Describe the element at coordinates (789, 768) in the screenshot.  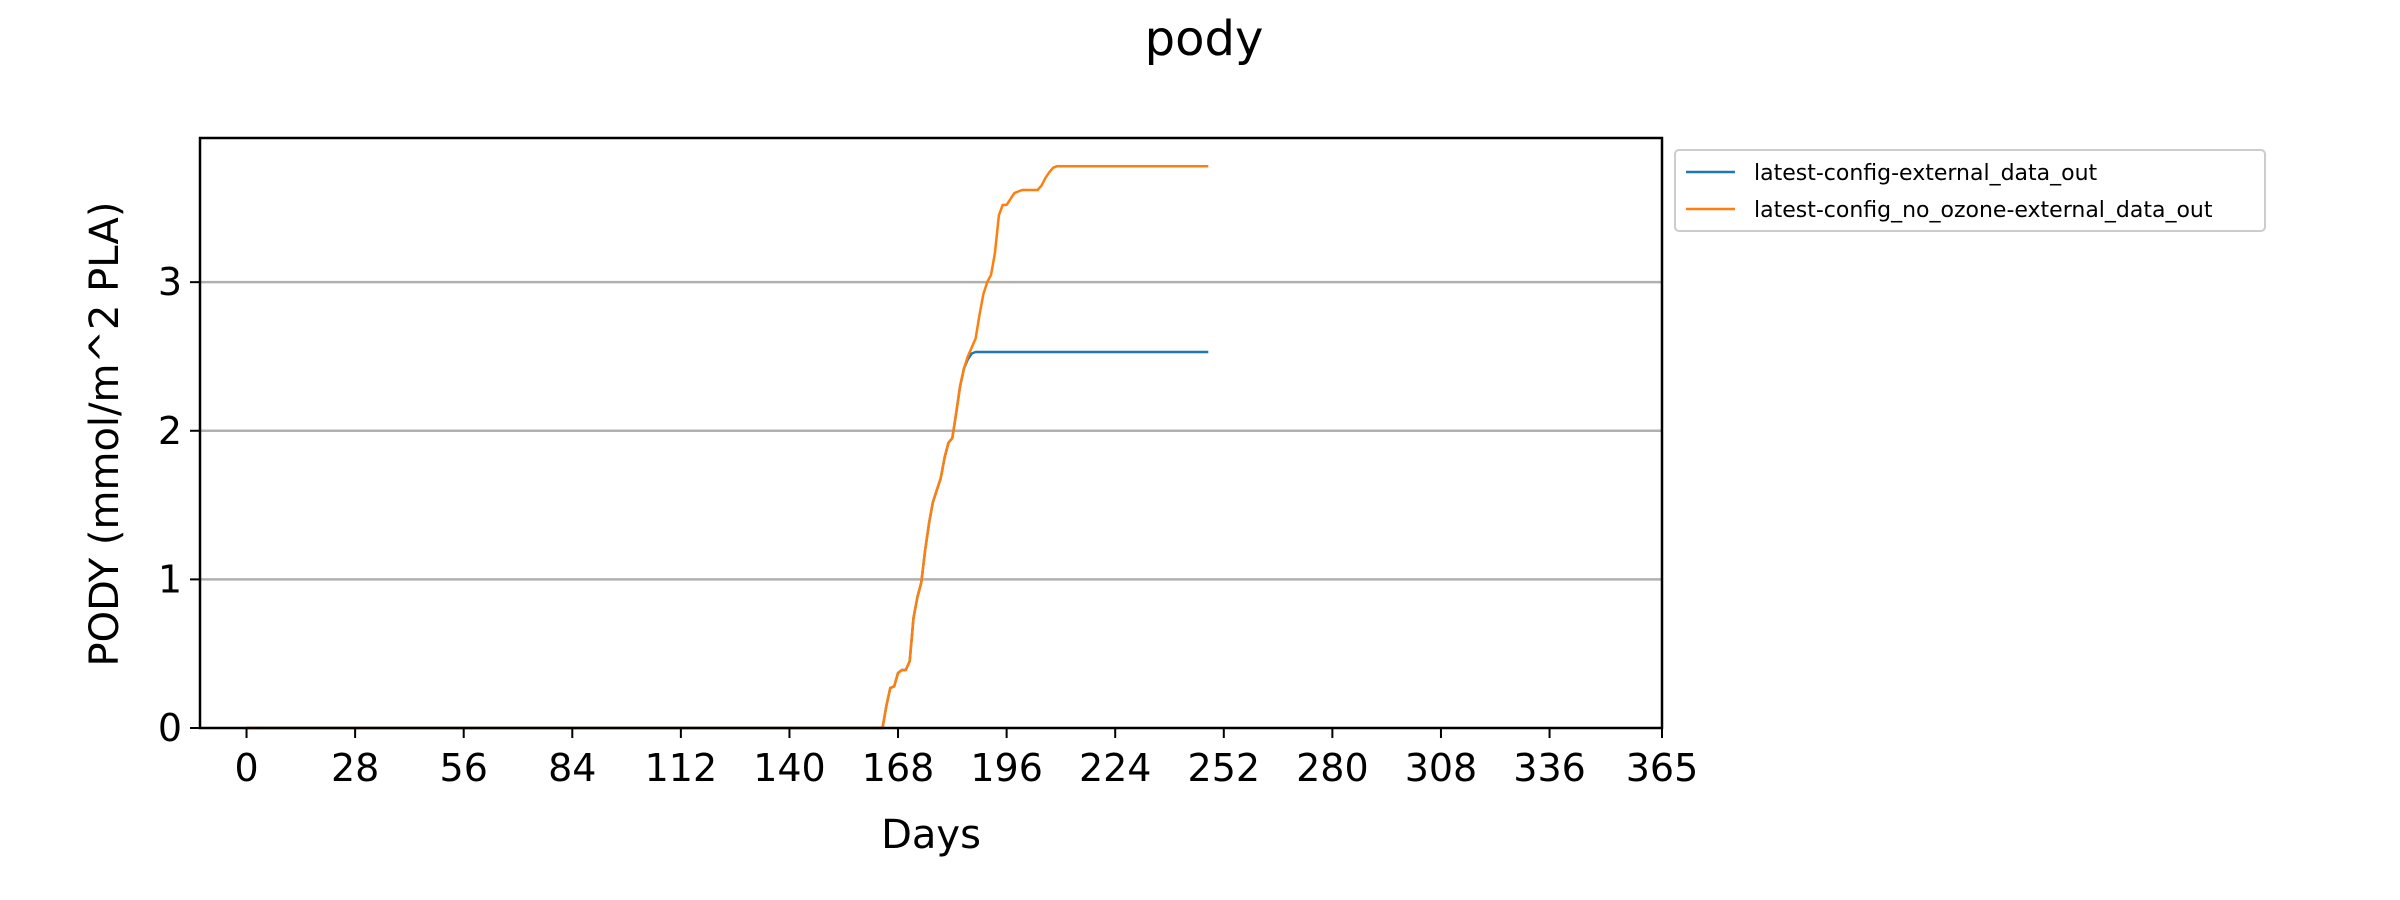
I see `x-tick-label: 140` at that location.